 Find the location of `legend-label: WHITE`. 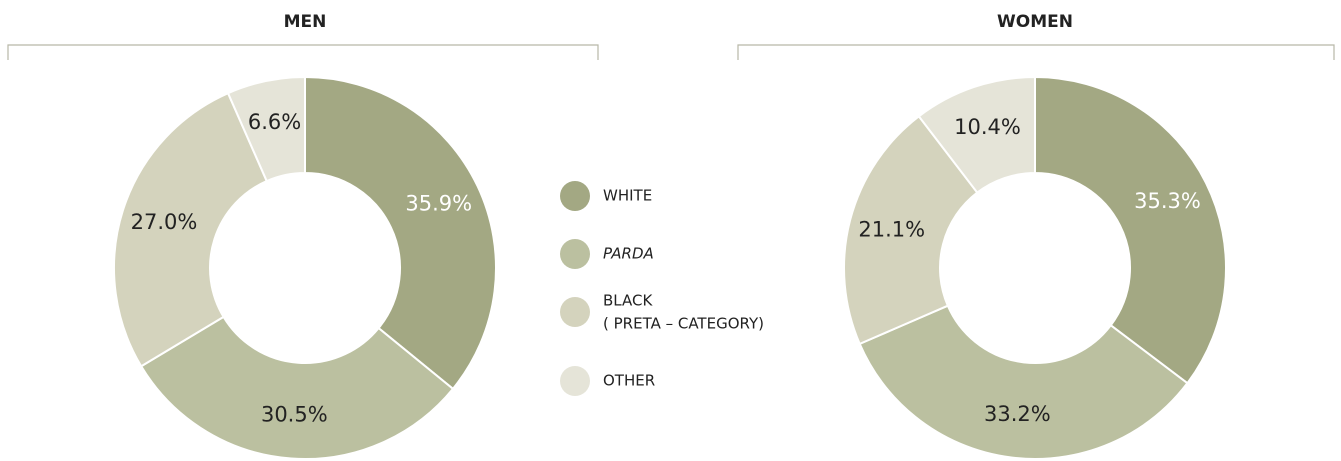

legend-label: WHITE is located at coordinates (627, 196).